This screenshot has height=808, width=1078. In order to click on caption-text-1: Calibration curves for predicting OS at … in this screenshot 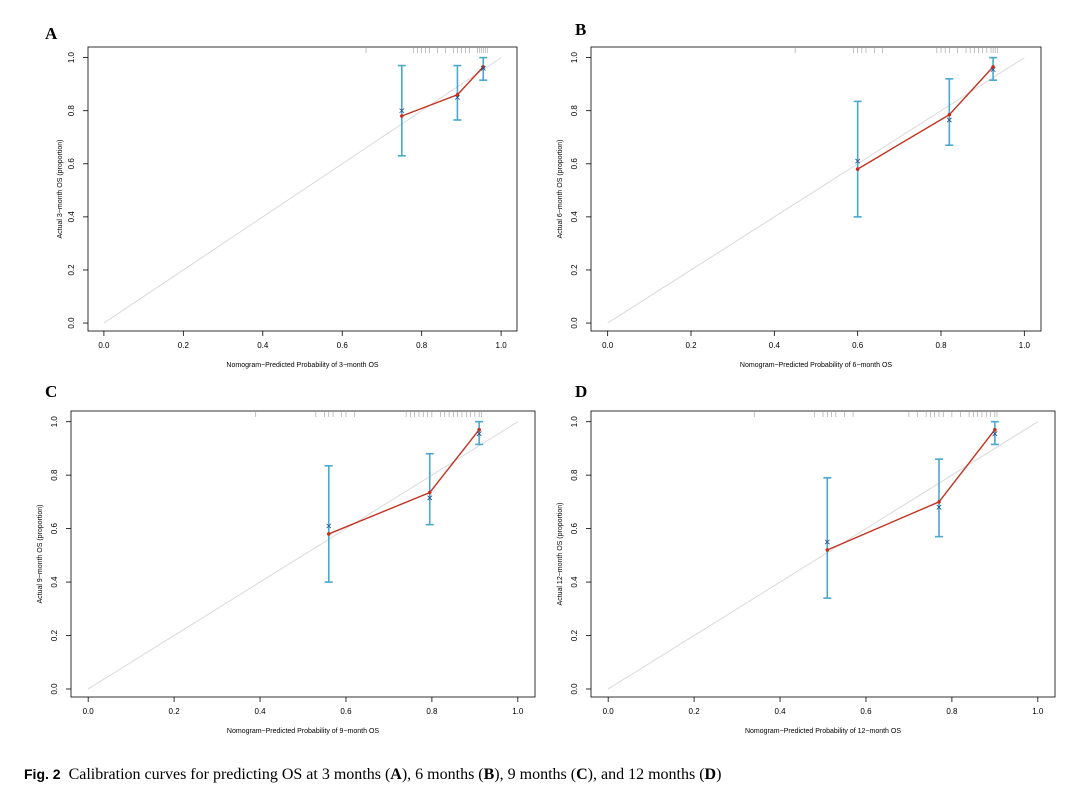, I will do `click(229, 774)`.